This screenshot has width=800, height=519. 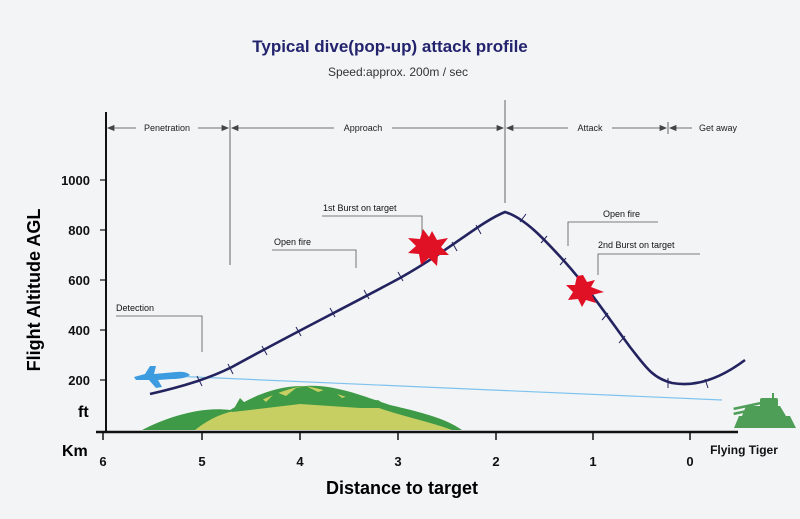 I want to click on y-tick-label: 1000, so click(x=75, y=180).